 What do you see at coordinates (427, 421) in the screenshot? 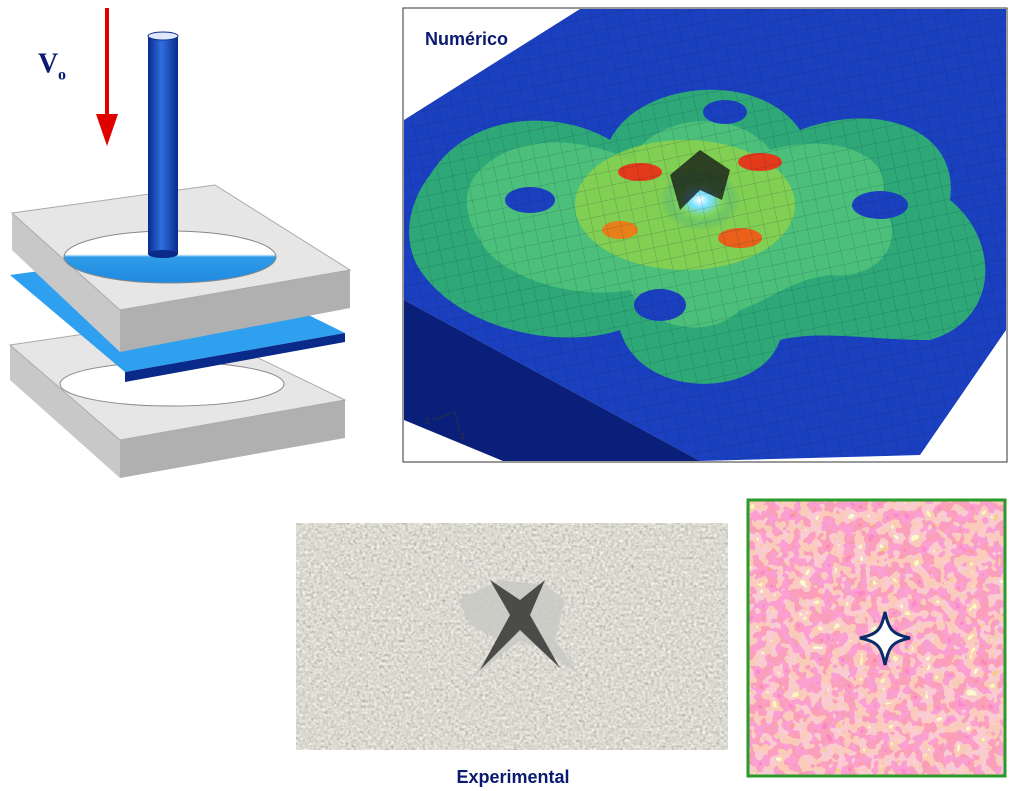
I see `axis-label: 2` at bounding box center [427, 421].